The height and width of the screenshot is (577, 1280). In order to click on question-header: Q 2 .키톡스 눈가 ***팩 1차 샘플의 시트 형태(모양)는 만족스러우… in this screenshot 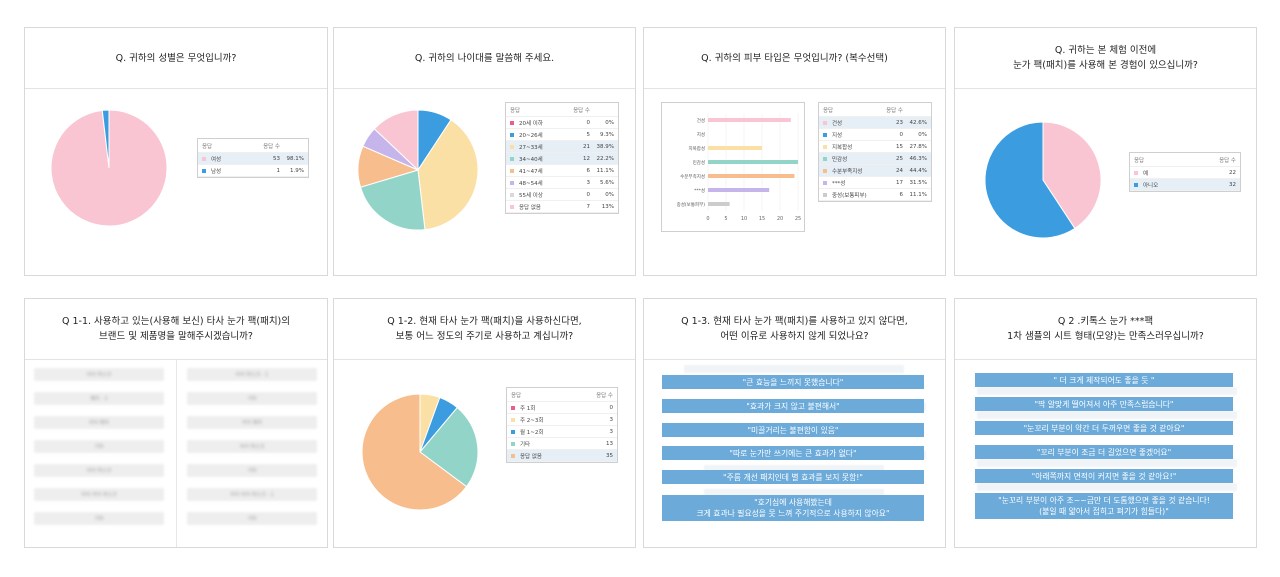, I will do `click(1105, 329)`.